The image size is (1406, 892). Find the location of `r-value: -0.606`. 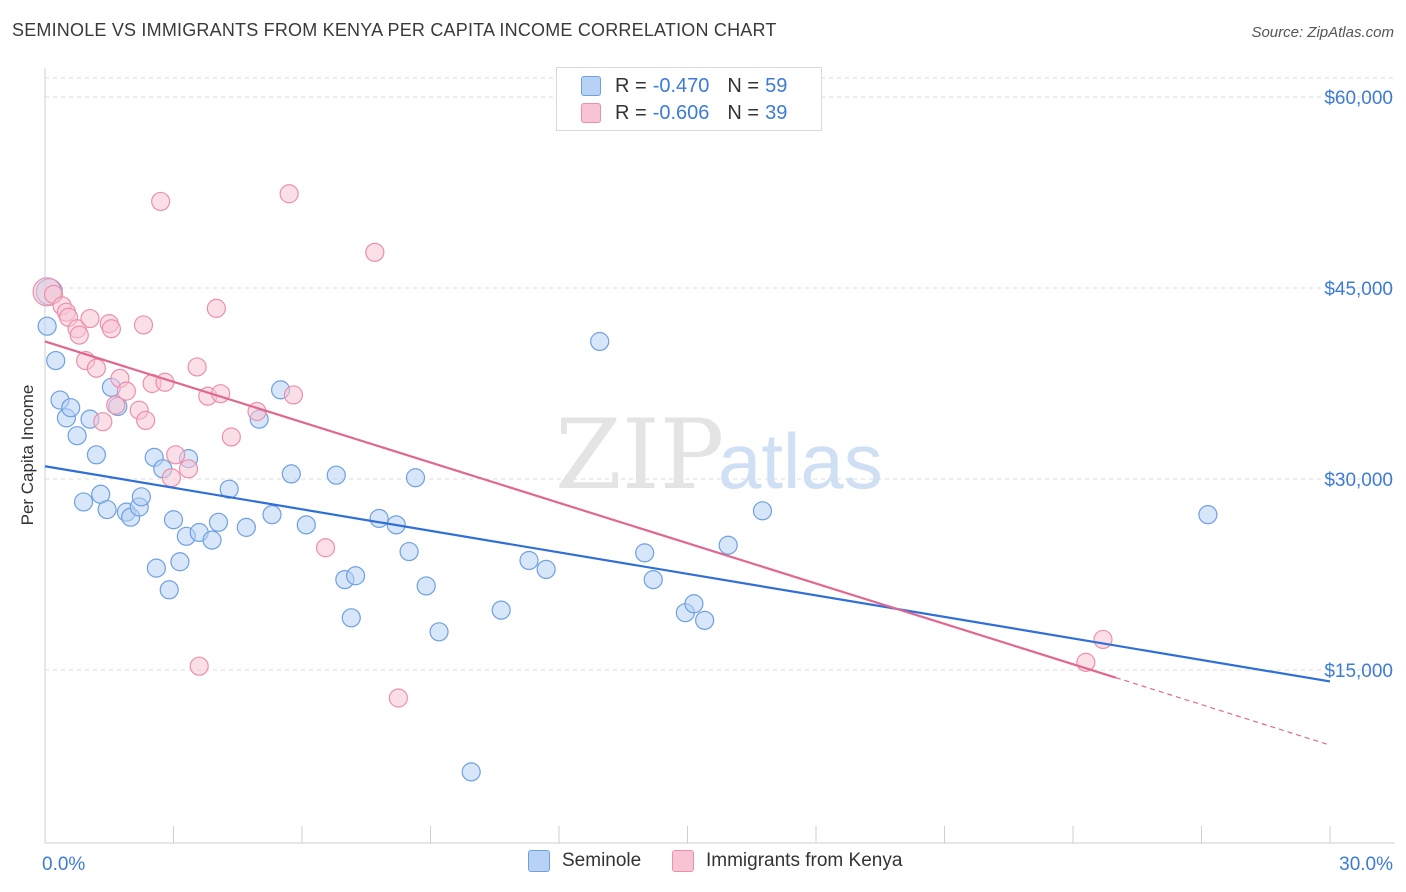

r-value: -0.606 is located at coordinates (681, 112).